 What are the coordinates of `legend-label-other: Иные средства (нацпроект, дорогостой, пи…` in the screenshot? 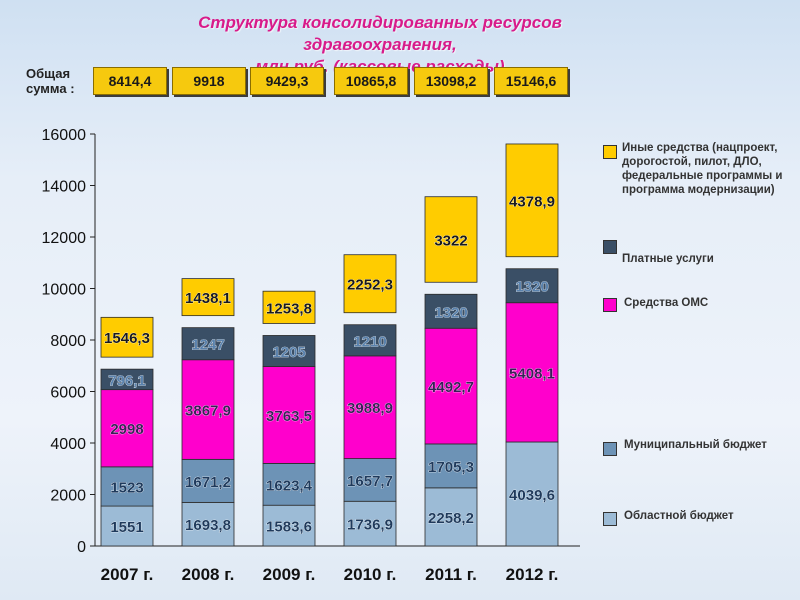 It's located at (702, 169).